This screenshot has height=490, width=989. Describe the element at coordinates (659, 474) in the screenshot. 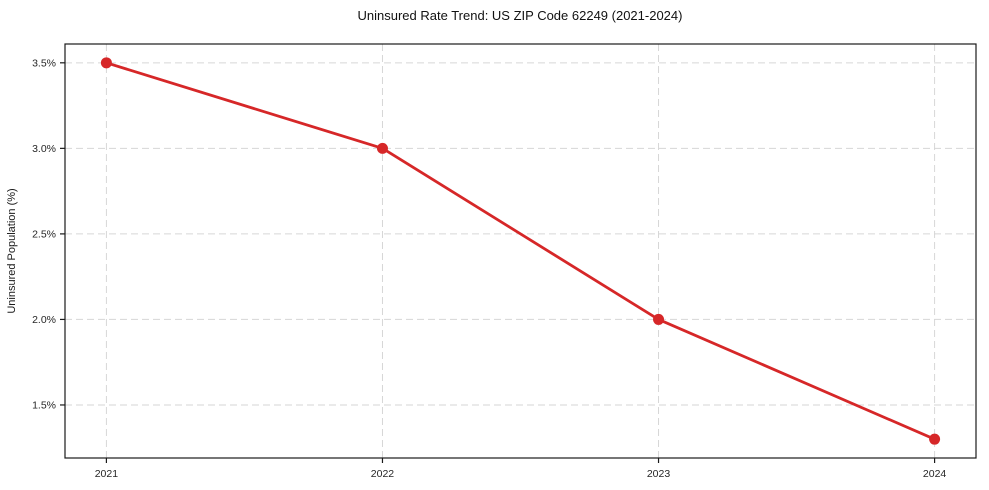

I see `x-tick-label: 2023` at that location.